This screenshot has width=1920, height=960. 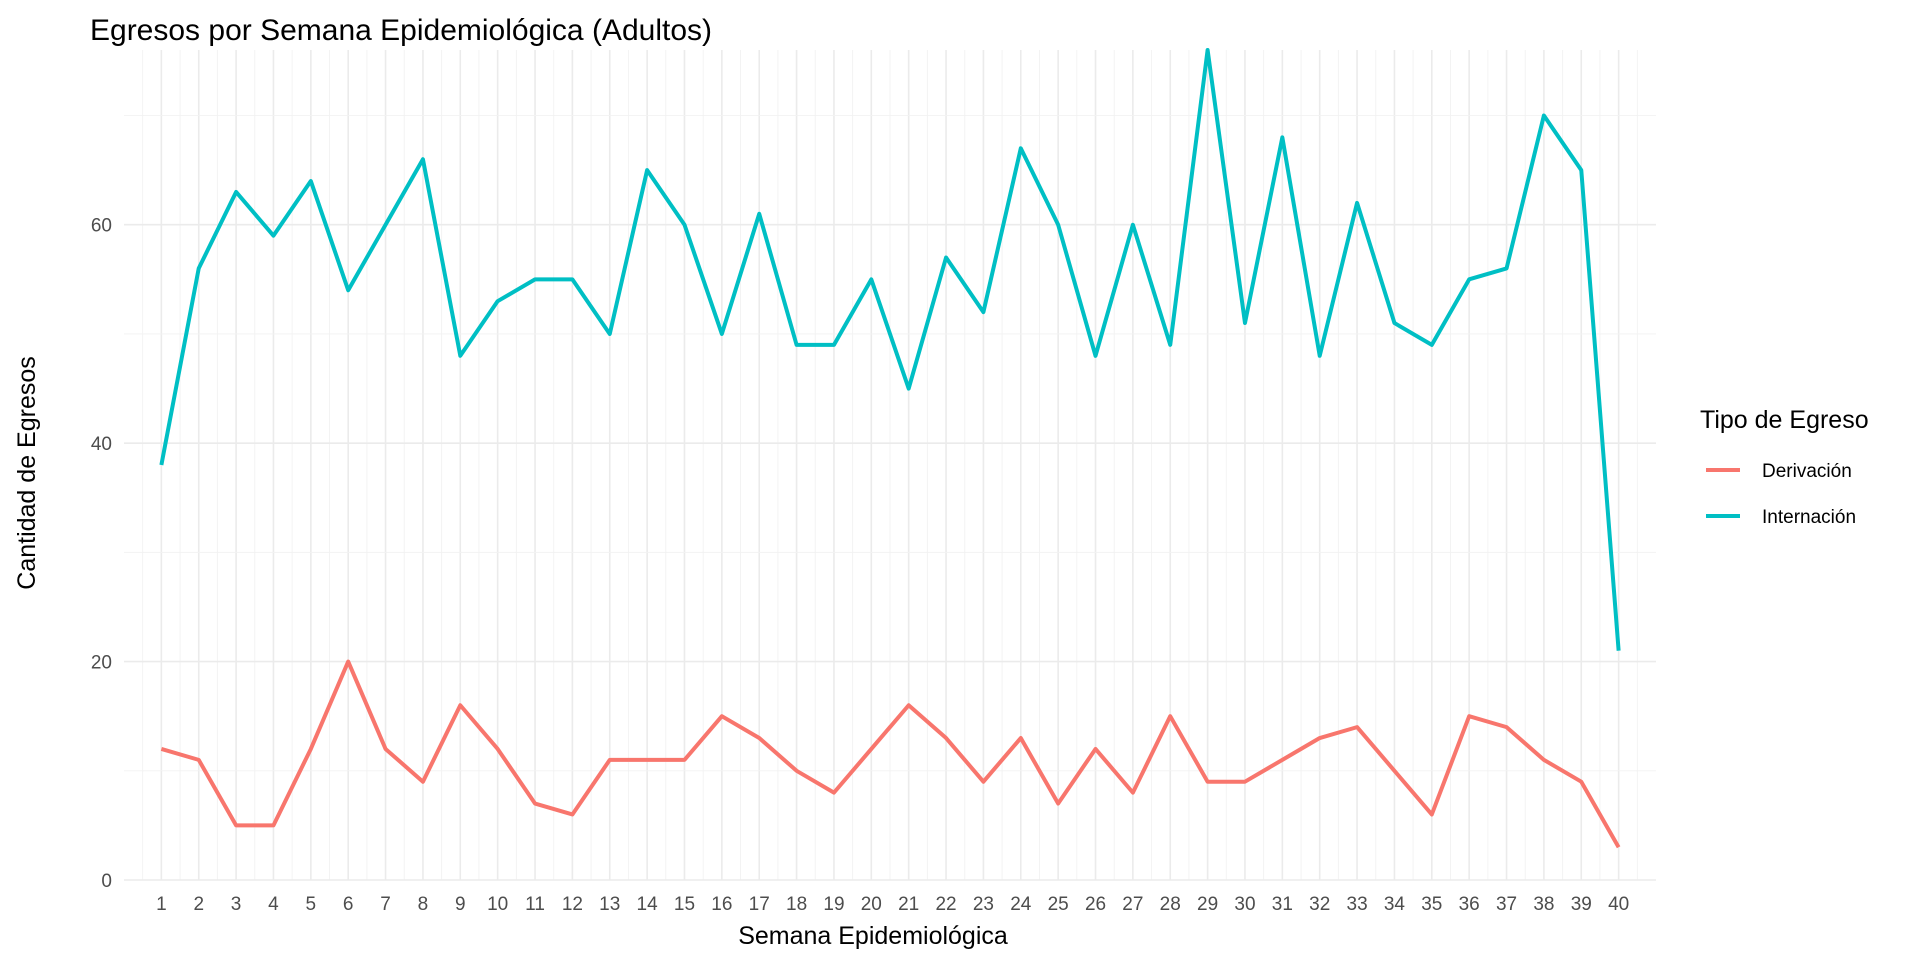 I want to click on x-tick-label: 6, so click(x=348, y=904).